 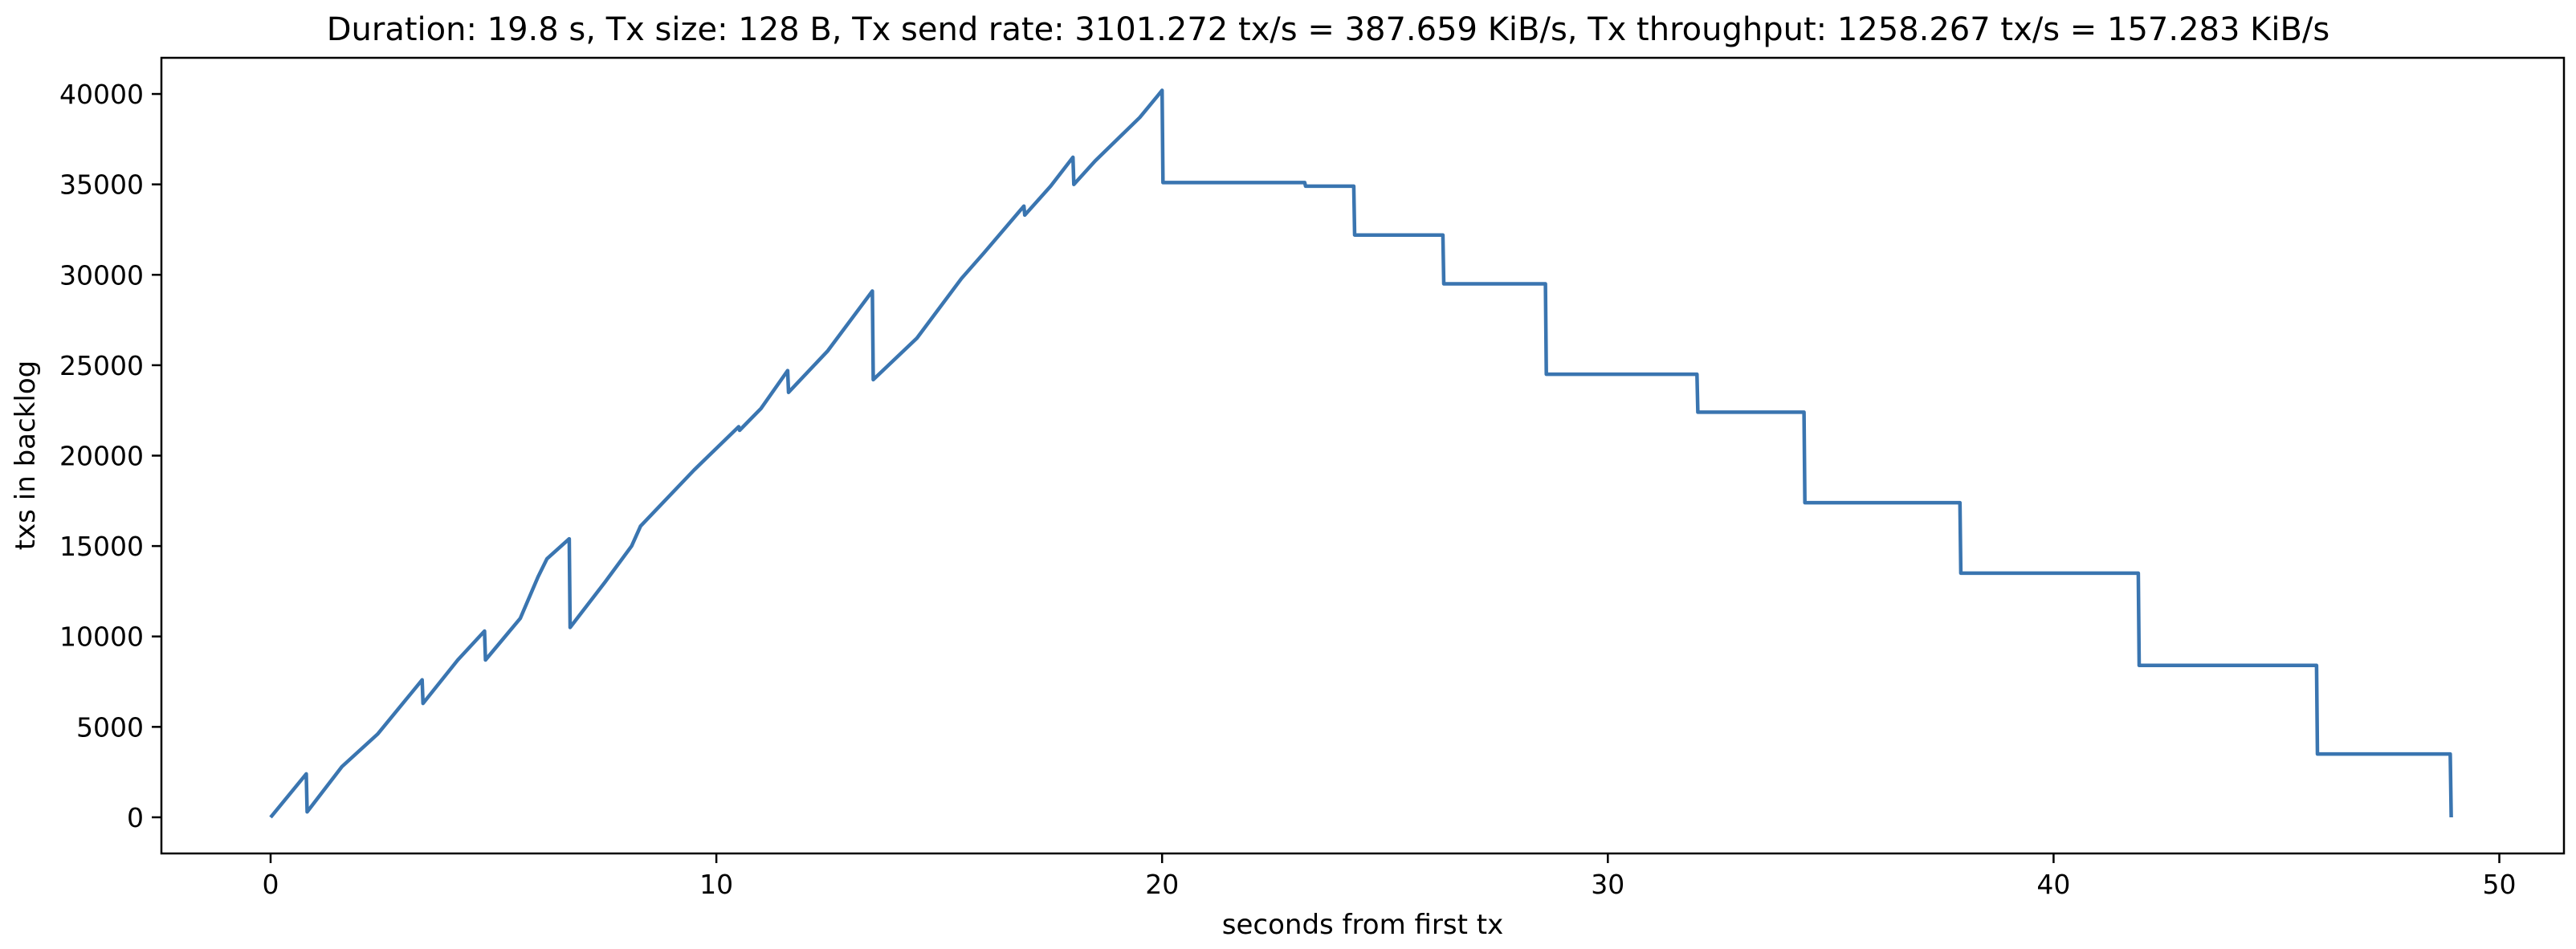 What do you see at coordinates (101, 365) in the screenshot?
I see `y-tick-label: 25000` at bounding box center [101, 365].